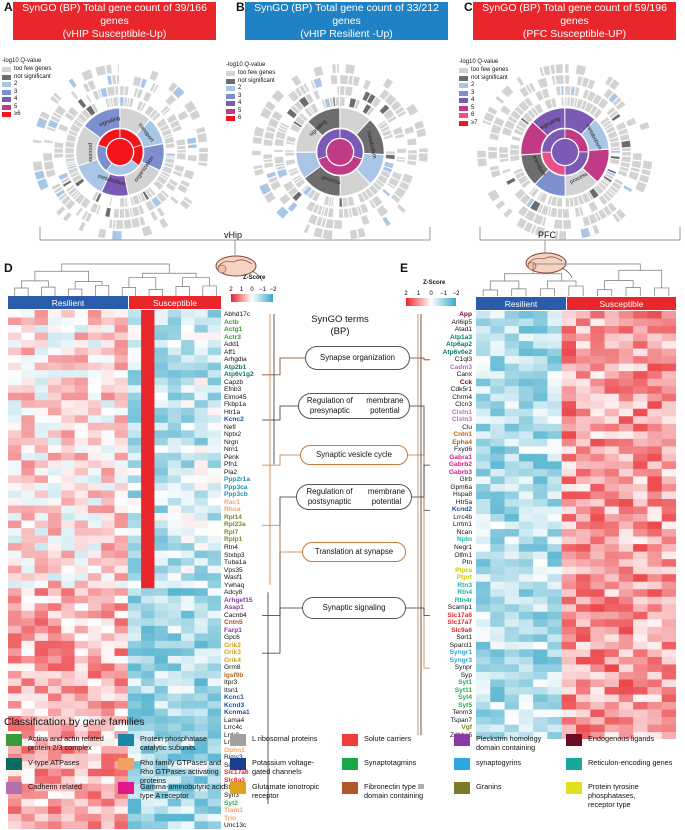  I want to click on dendrogram-branch, so click(547, 292).